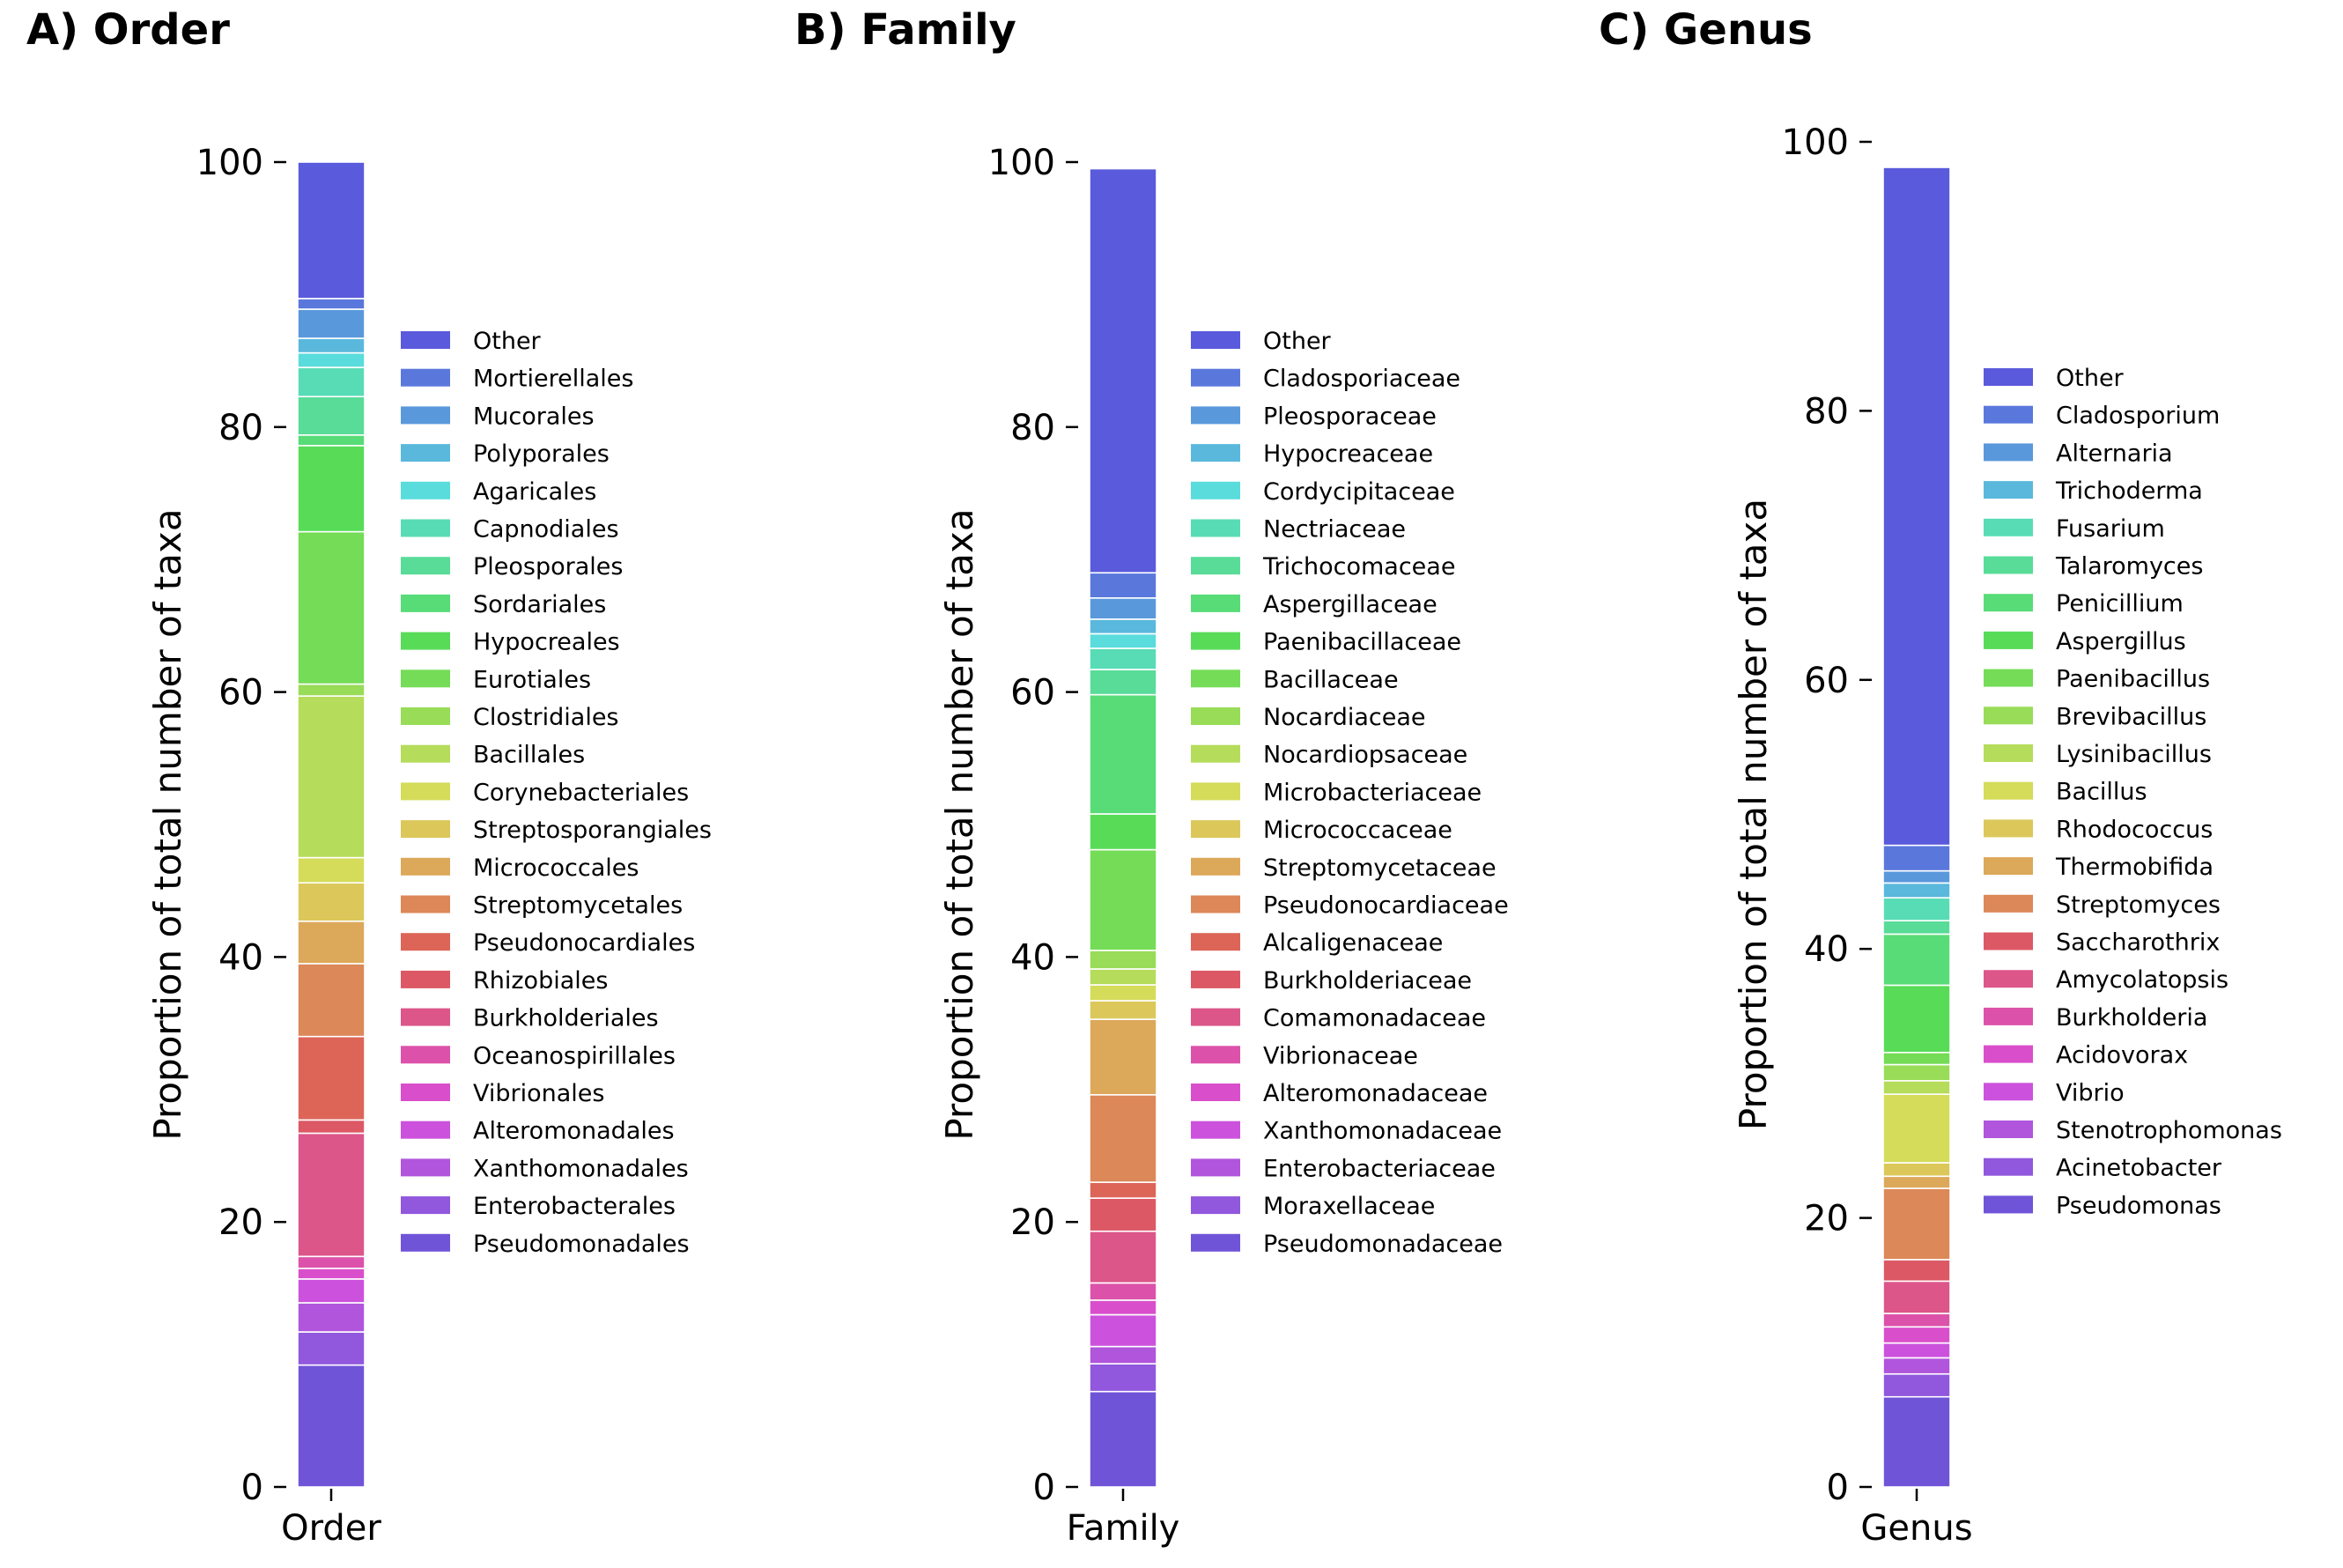 This screenshot has height=1568, width=2343. I want to click on bar-segment-streptomyces, so click(1917, 1224).